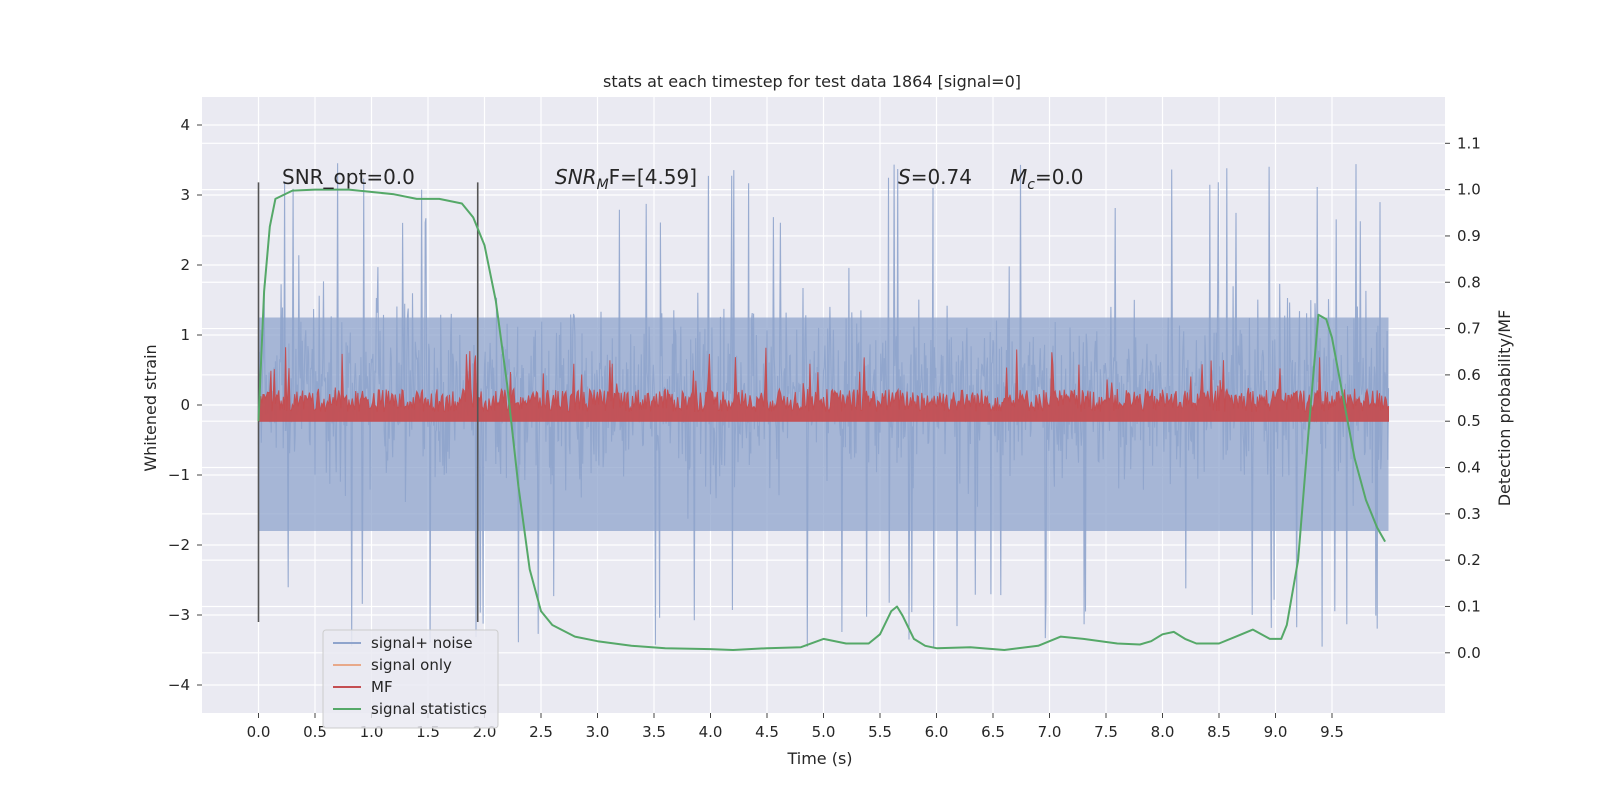  I want to click on y-tick-label: 4, so click(185, 125).